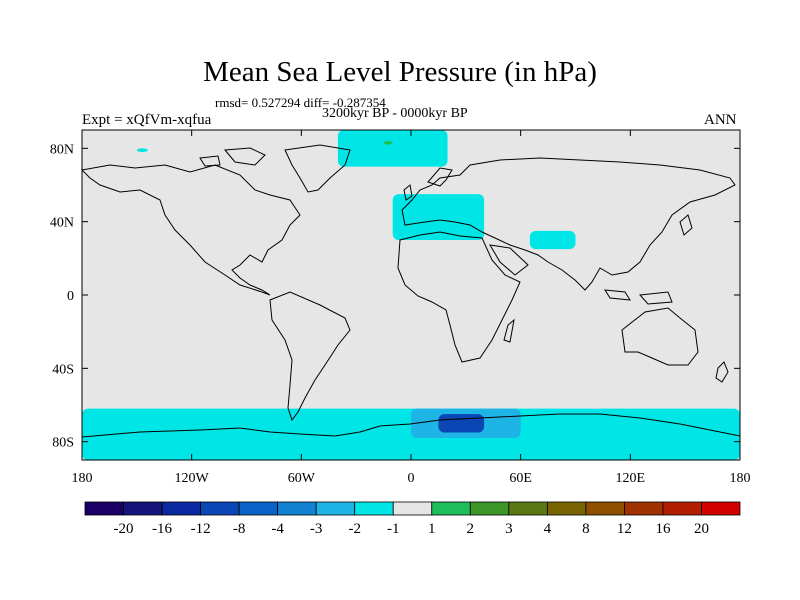 This screenshot has height=600, width=800. What do you see at coordinates (63, 369) in the screenshot?
I see `y-tick-label: 40S` at bounding box center [63, 369].